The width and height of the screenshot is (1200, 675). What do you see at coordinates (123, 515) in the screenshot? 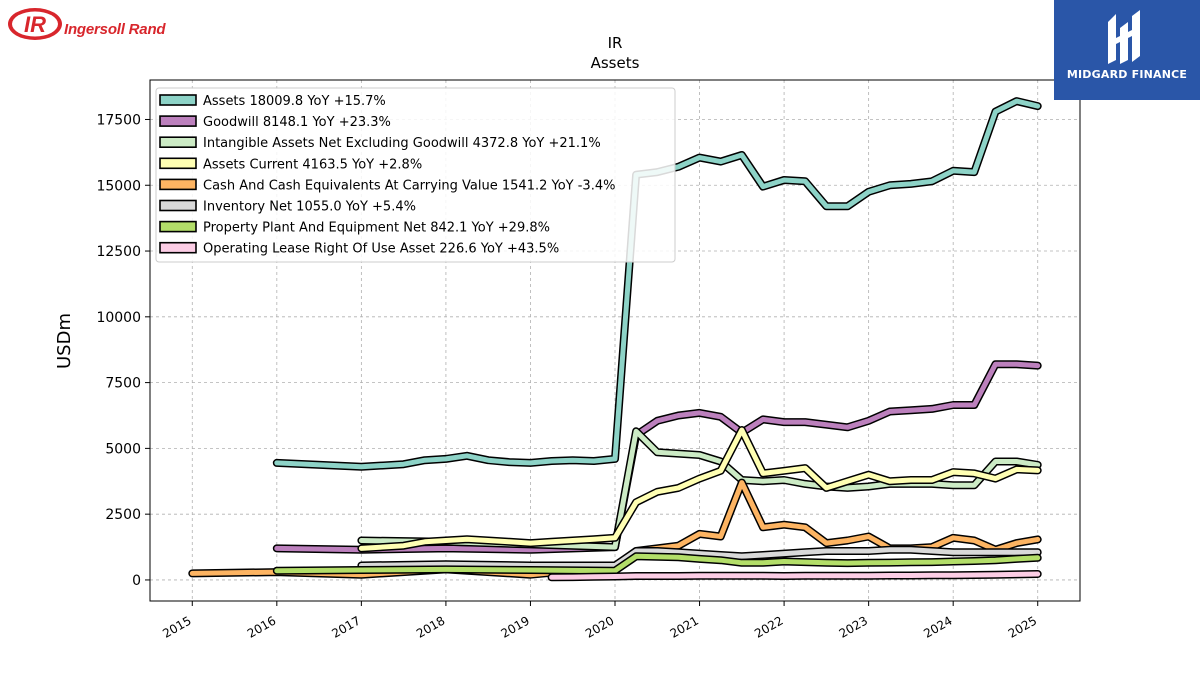
I see `y-tick-label: 2500` at bounding box center [123, 515].